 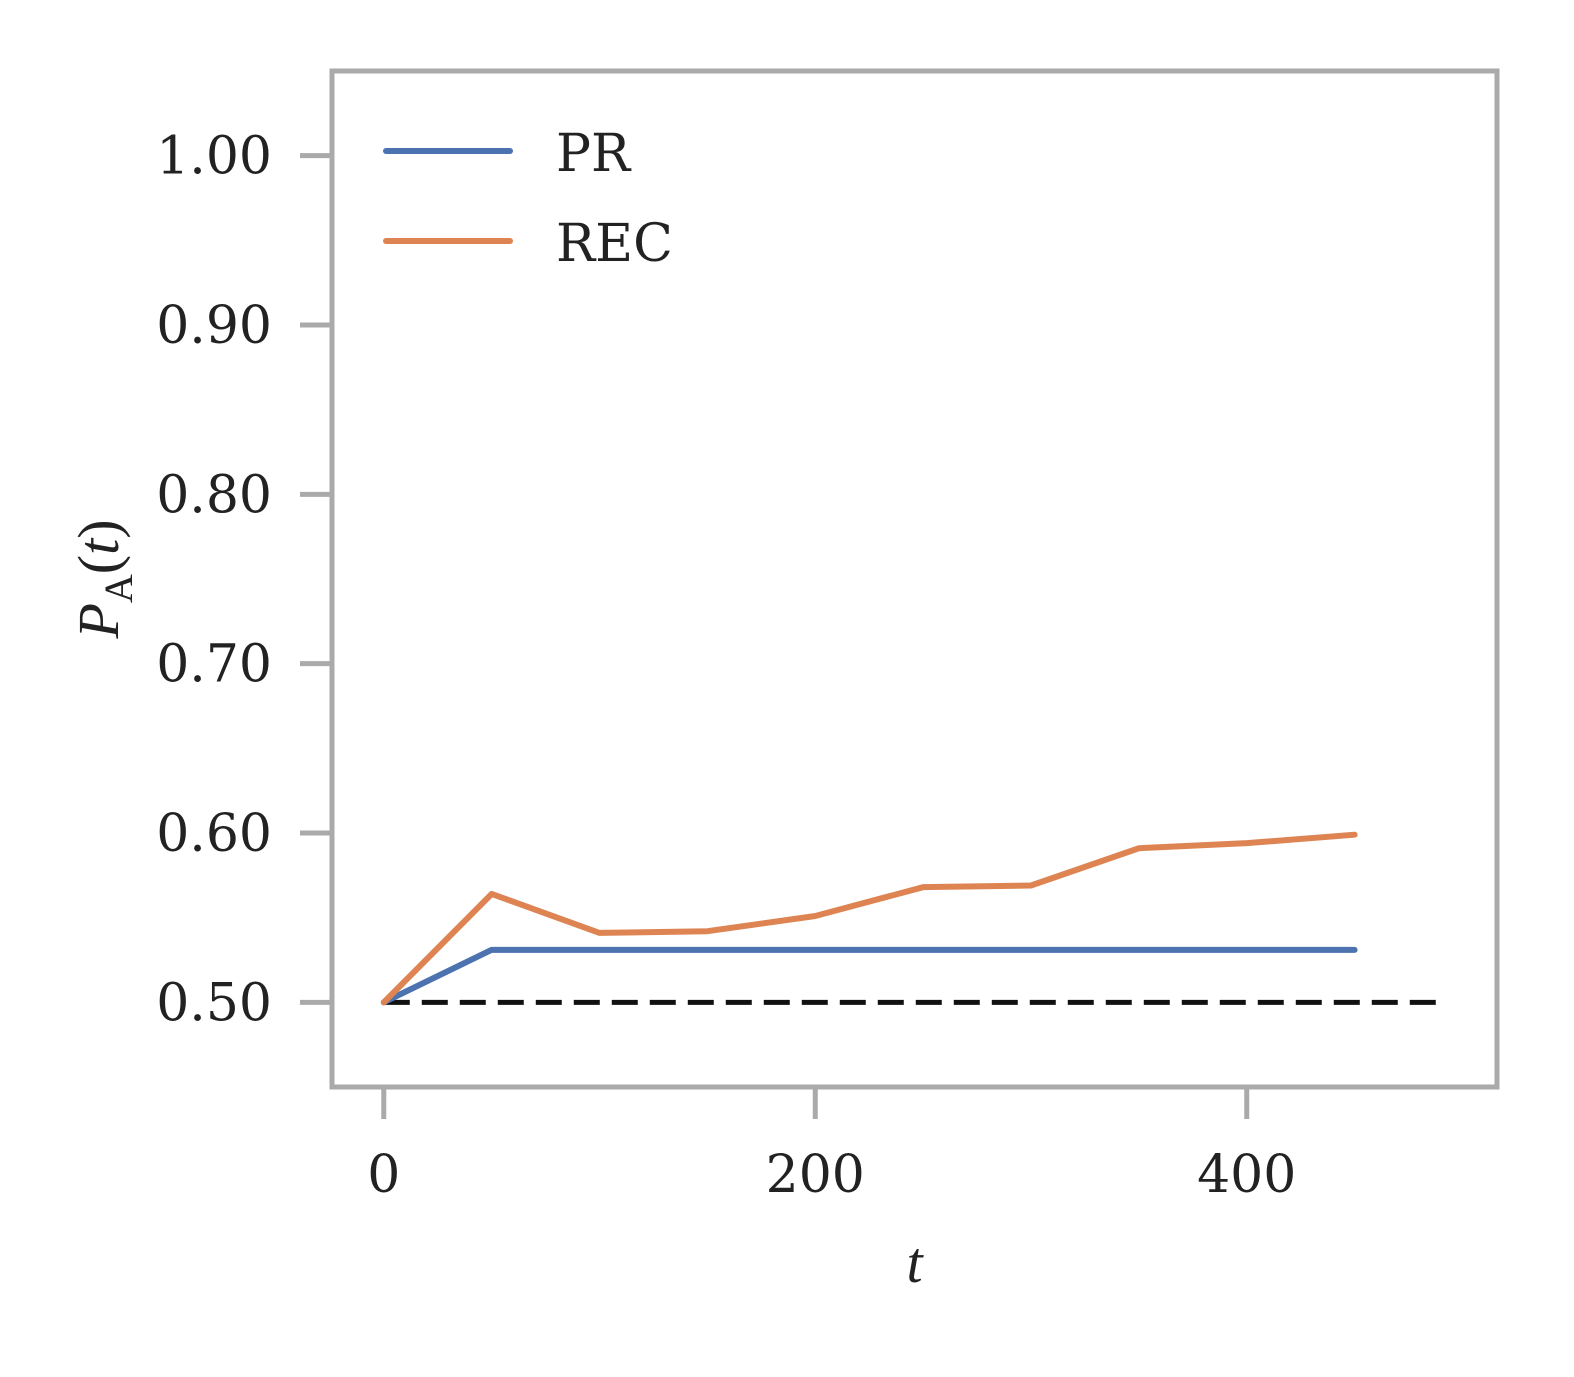 I want to click on y-tick-label: 1.00, so click(x=214, y=157).